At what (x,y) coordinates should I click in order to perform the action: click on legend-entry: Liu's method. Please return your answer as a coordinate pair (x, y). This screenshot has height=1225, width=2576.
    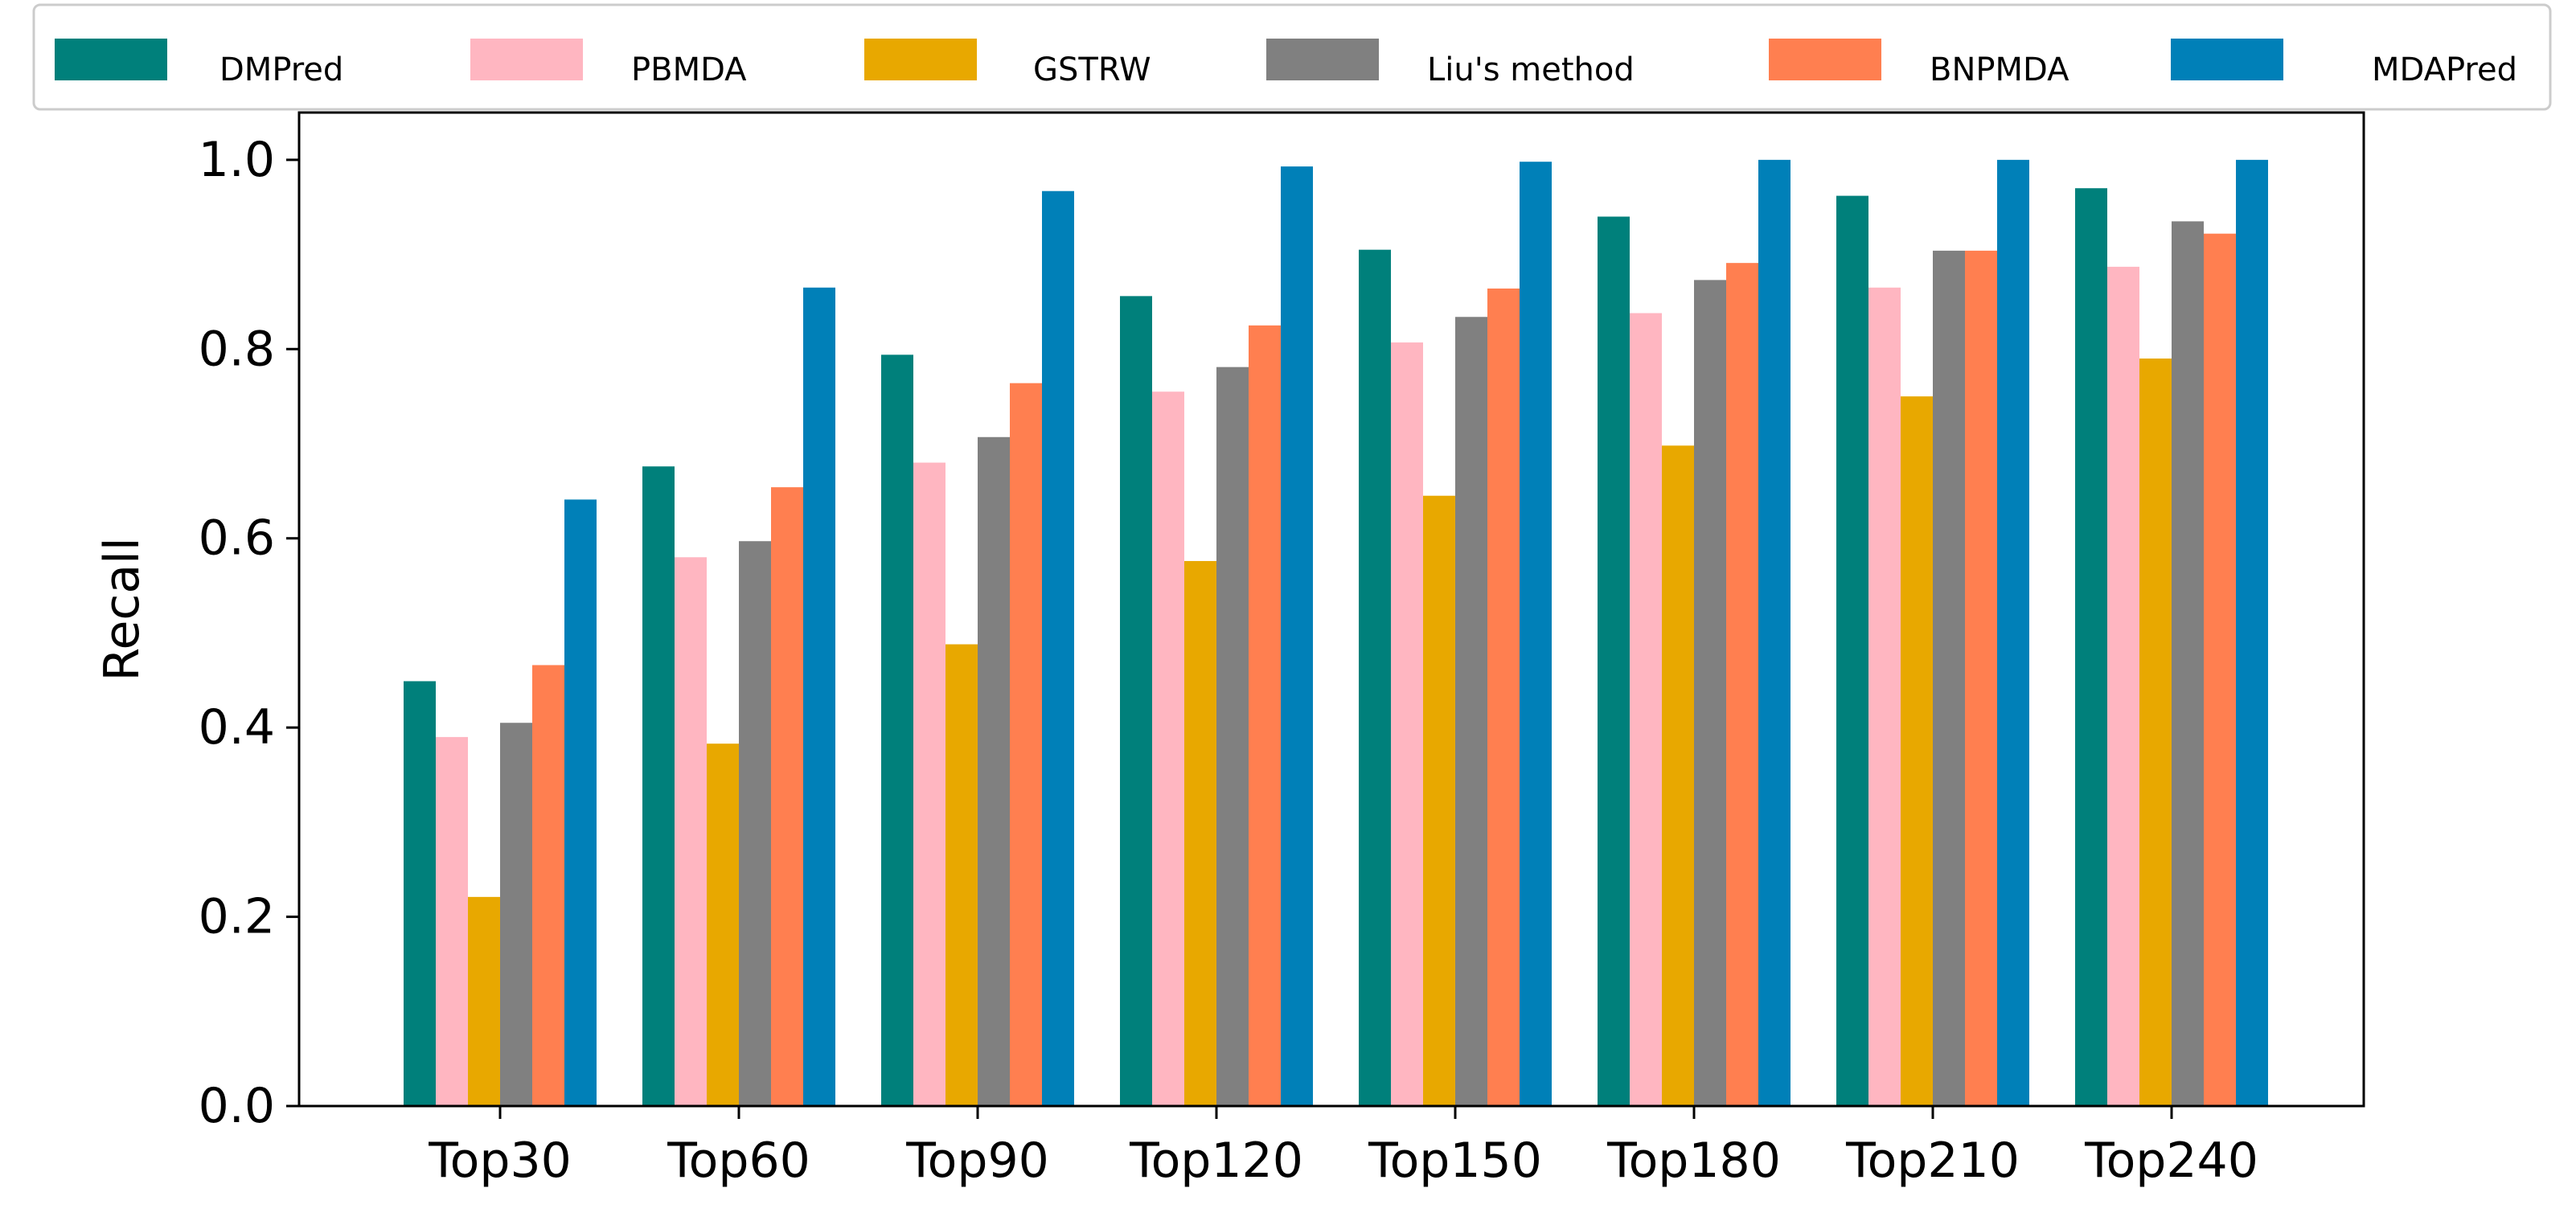
    Looking at the image, I should click on (1450, 63).